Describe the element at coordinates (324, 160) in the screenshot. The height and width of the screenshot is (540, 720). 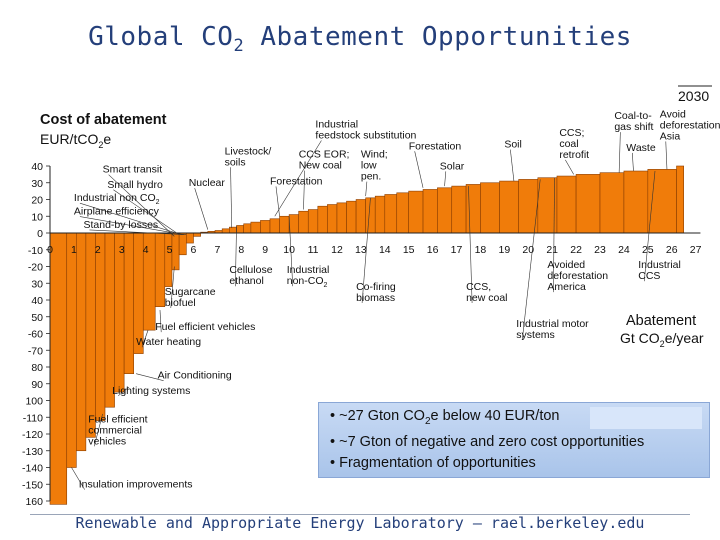
I see `annotation-2: CCS EOR; New coal` at that location.